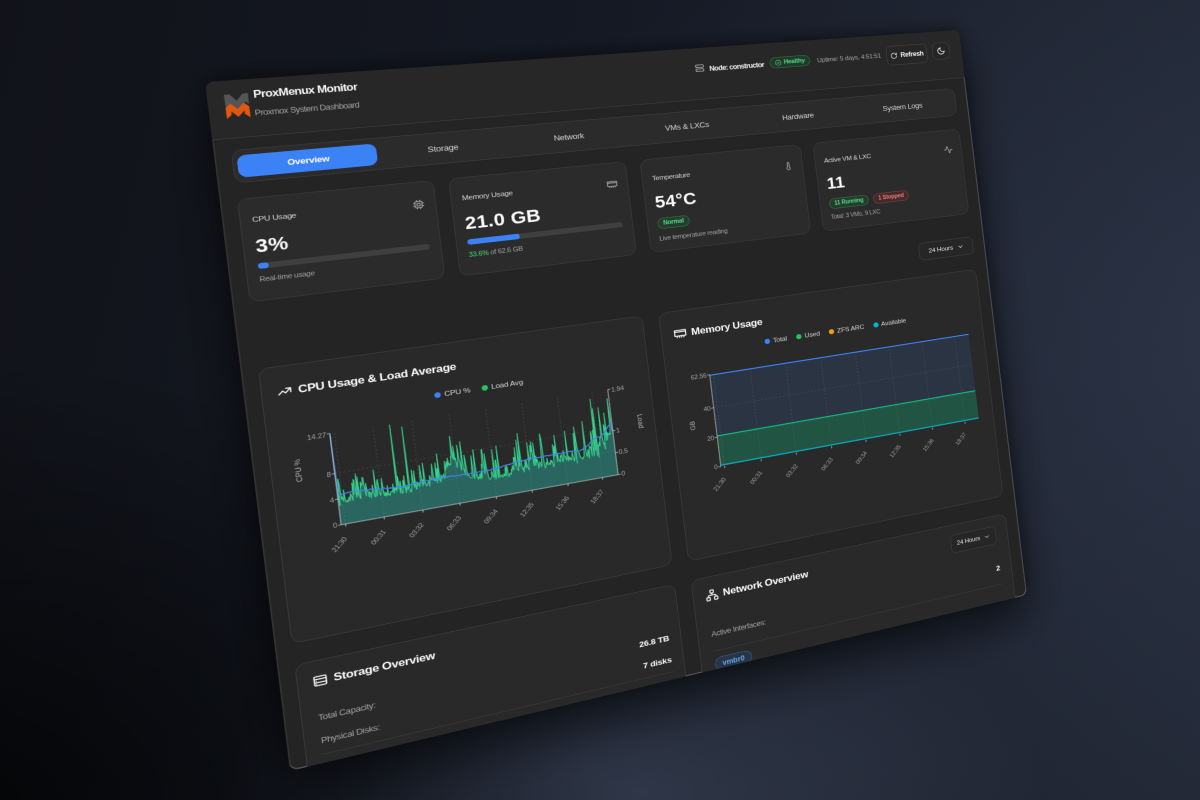 The image size is (1200, 800). I want to click on svg-text: 62.56, so click(698, 376).